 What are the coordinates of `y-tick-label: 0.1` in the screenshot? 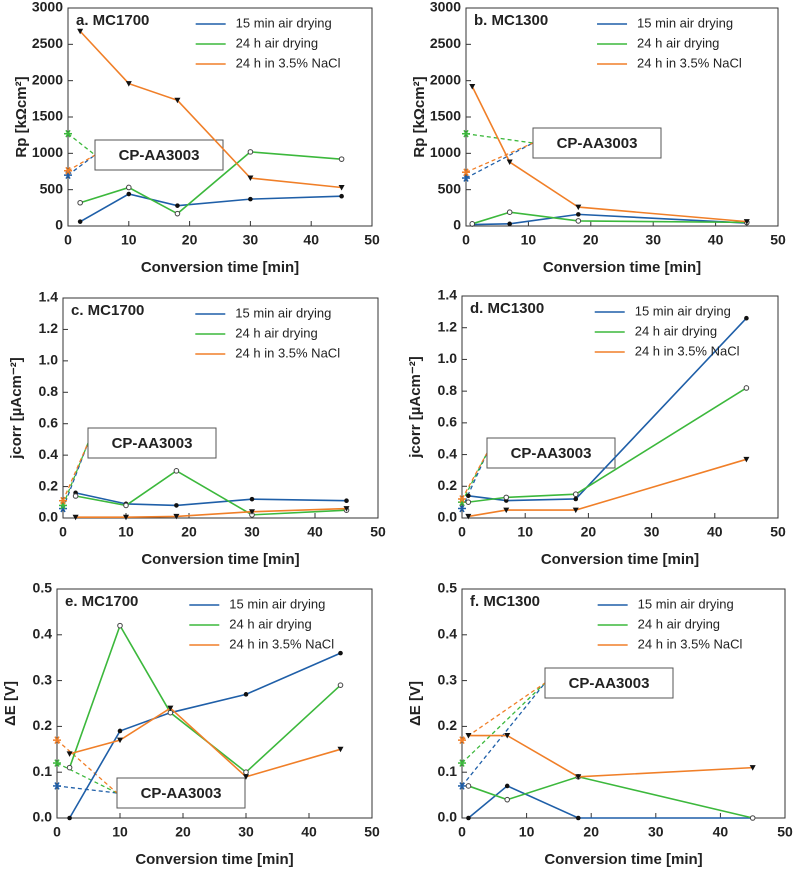 It's located at (43, 771).